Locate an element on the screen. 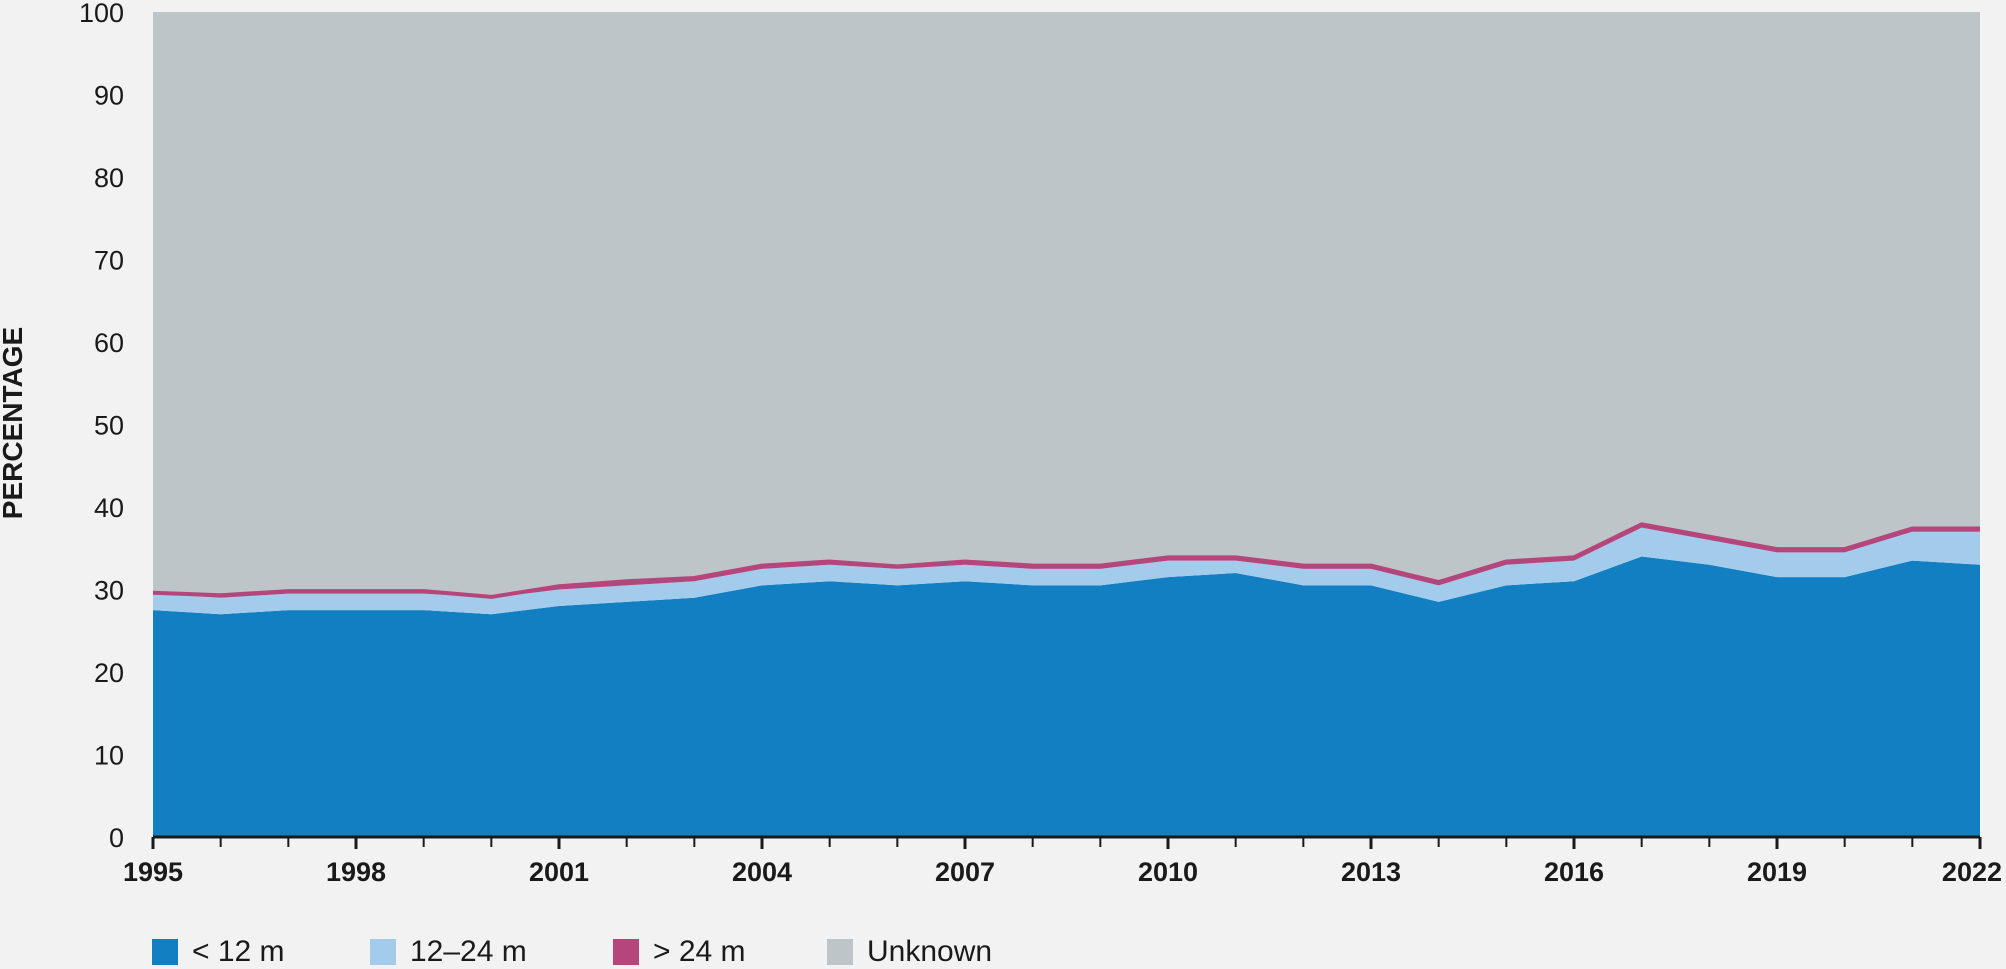 The width and height of the screenshot is (2006, 969). legend-label: > 24 m is located at coordinates (699, 951).